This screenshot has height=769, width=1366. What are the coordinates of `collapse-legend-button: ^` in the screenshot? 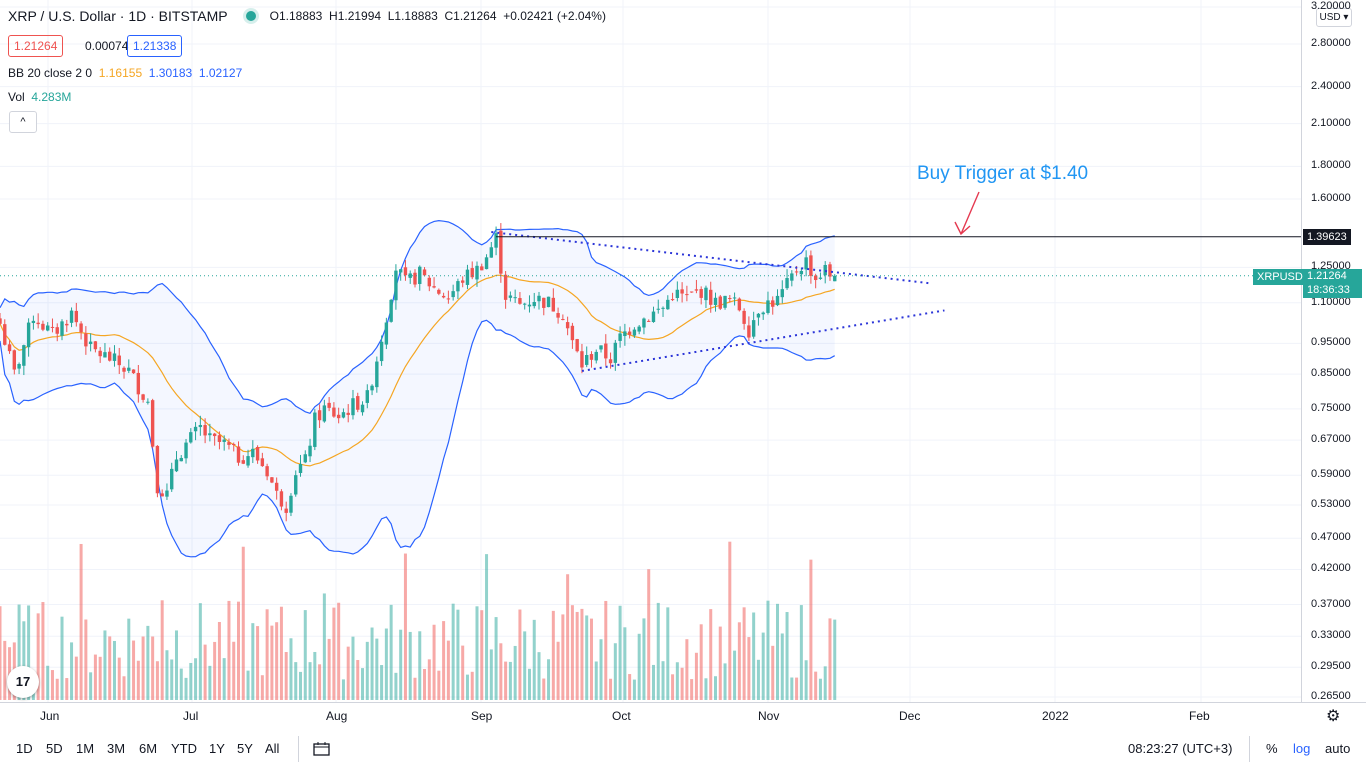 It's located at (23, 122).